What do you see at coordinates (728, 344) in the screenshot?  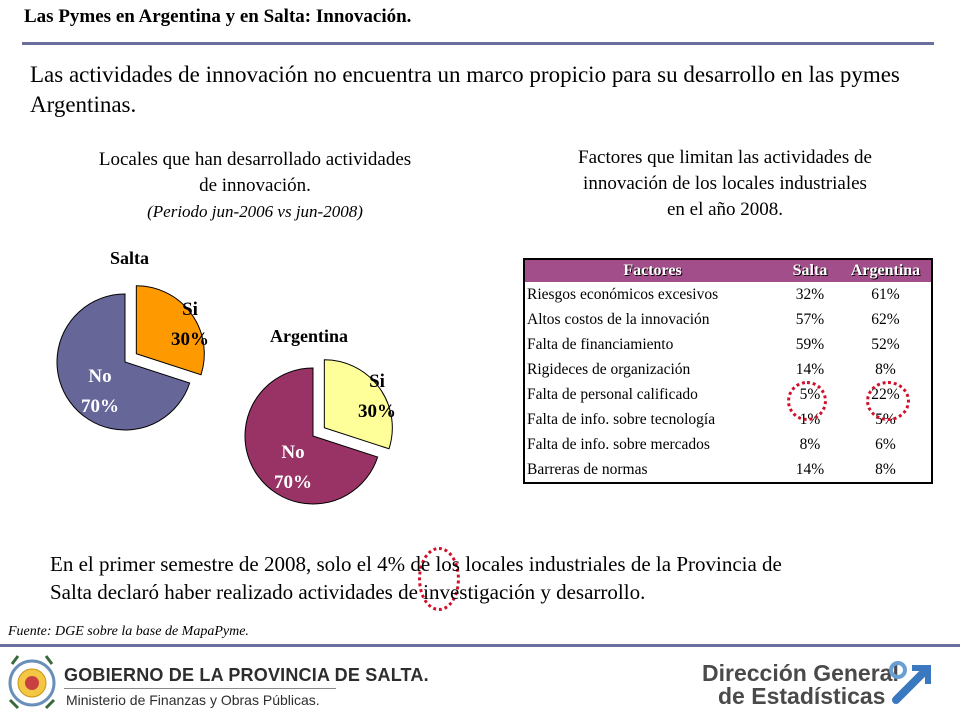 I see `table-row: Falta de financiamiento 59% 52%` at bounding box center [728, 344].